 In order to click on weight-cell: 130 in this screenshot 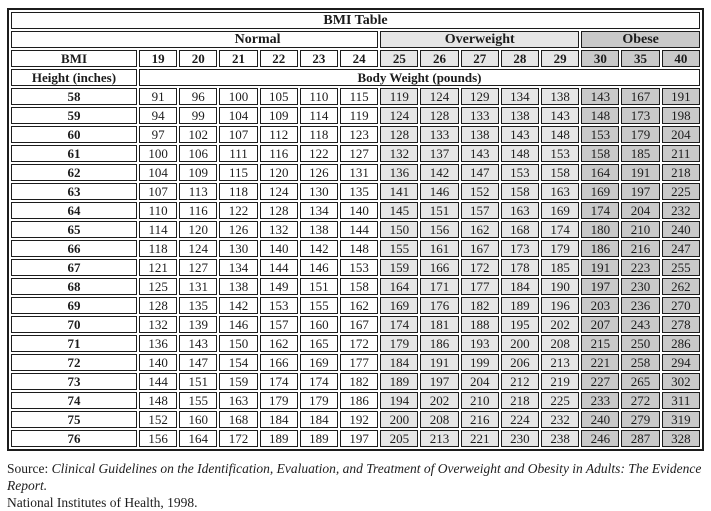, I will do `click(238, 248)`.